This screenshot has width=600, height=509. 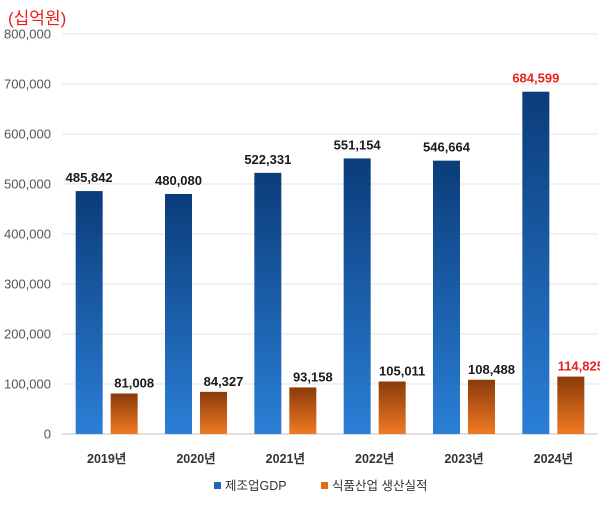 What do you see at coordinates (106, 459) in the screenshot?
I see `x-tick-label: 2019년` at bounding box center [106, 459].